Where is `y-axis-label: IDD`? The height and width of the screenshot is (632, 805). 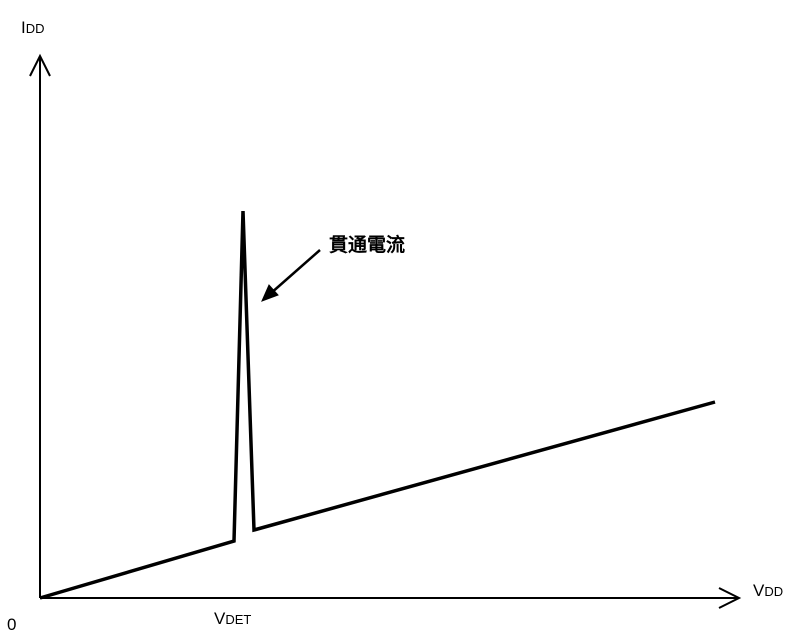
y-axis-label: IDD is located at coordinates (33, 27).